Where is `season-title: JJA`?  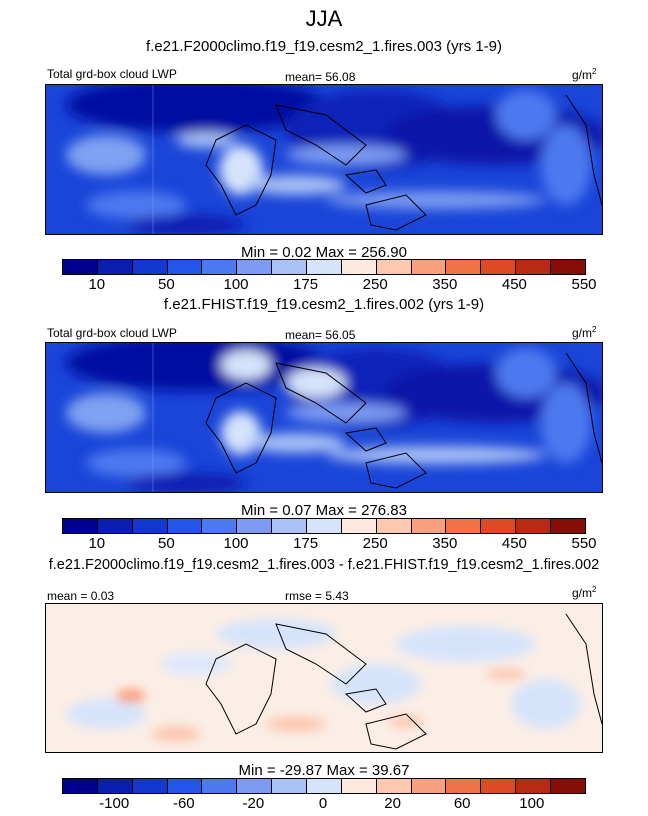
season-title: JJA is located at coordinates (324, 18).